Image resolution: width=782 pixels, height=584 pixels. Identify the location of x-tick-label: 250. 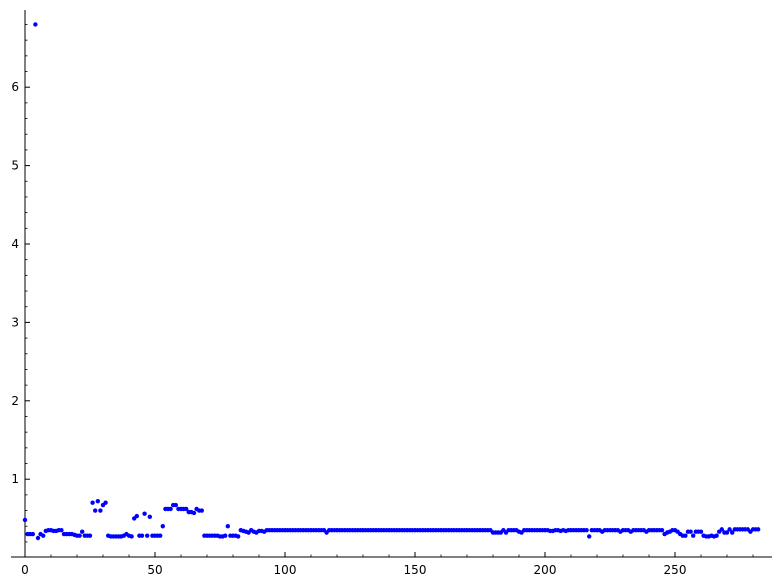
(675, 570).